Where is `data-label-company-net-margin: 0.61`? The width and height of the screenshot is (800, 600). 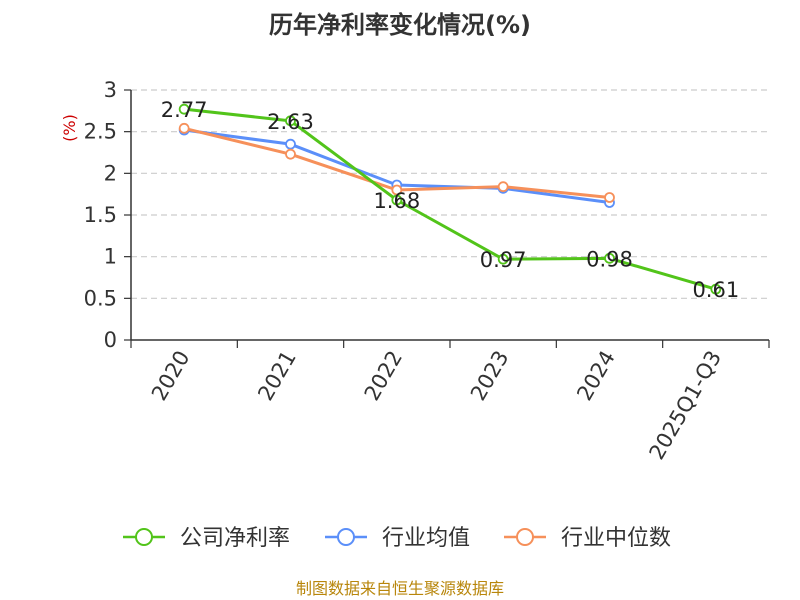
data-label-company-net-margin: 0.61 is located at coordinates (715, 290).